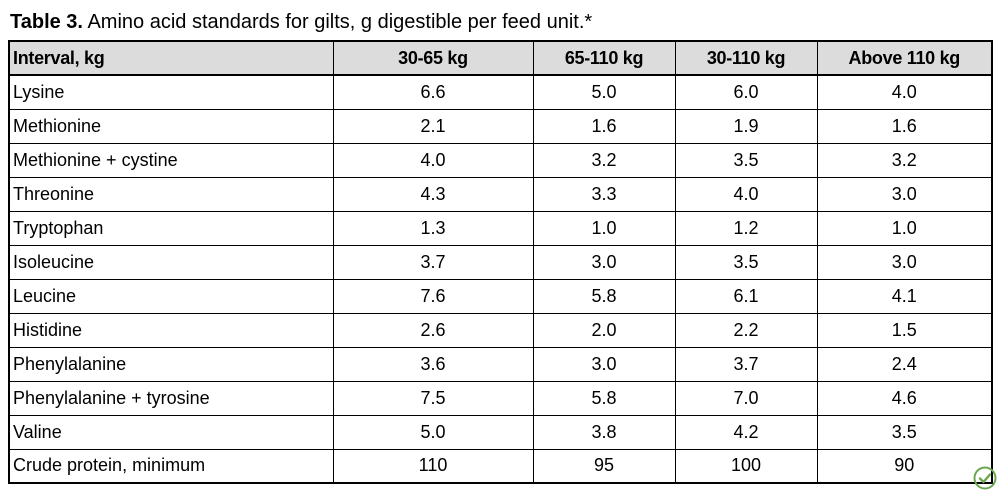  What do you see at coordinates (904, 398) in the screenshot?
I see `table-cell: 4.6` at bounding box center [904, 398].